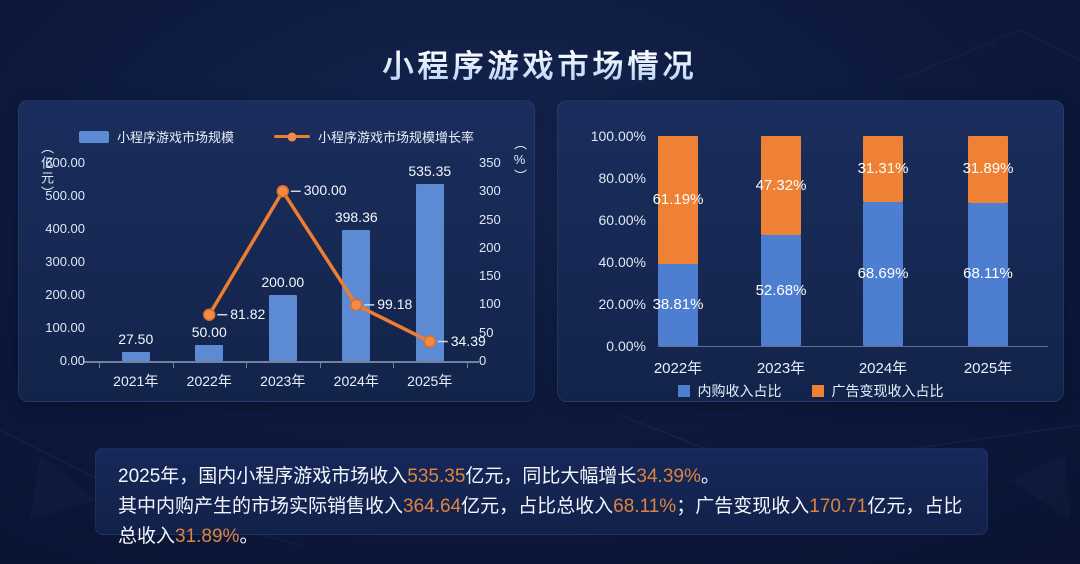  Describe the element at coordinates (887, 391) in the screenshot. I see `legend-label: 广告变现收入占比` at that location.